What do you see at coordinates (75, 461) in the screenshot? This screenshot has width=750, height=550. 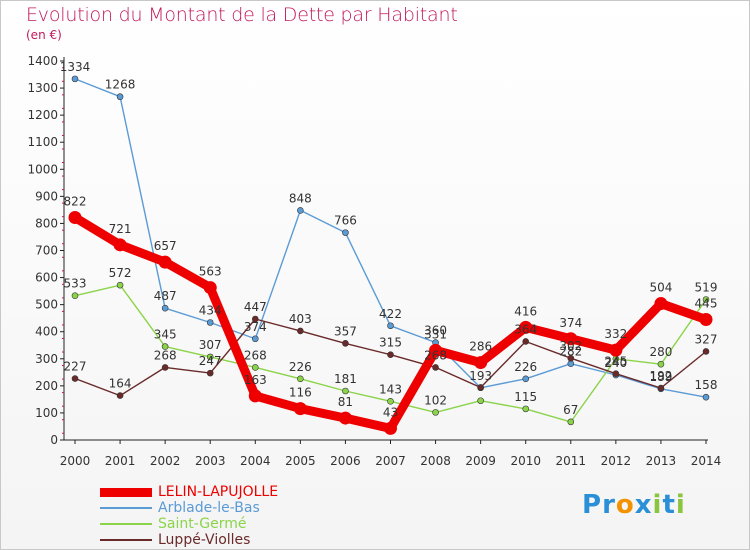 I see `x-tick-label: 2000` at bounding box center [75, 461].